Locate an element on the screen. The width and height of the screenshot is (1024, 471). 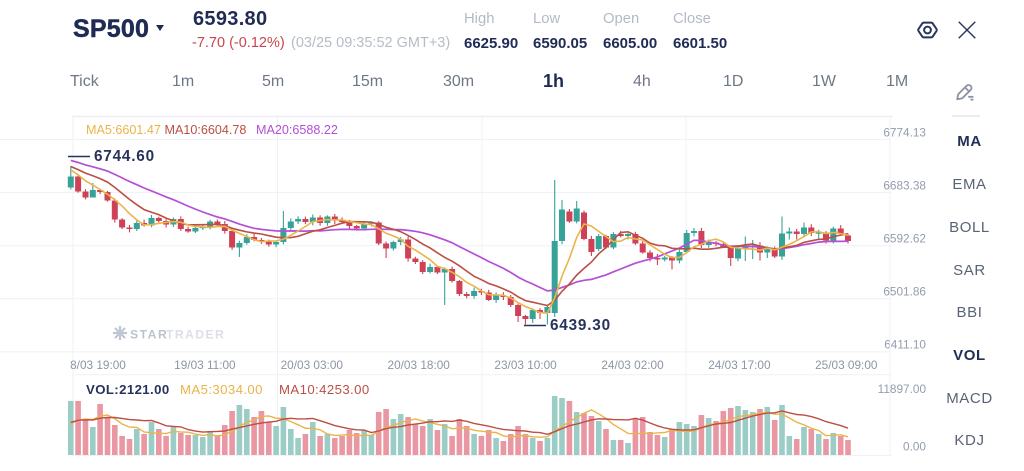
svg-text: 0.00 is located at coordinates (914, 447).